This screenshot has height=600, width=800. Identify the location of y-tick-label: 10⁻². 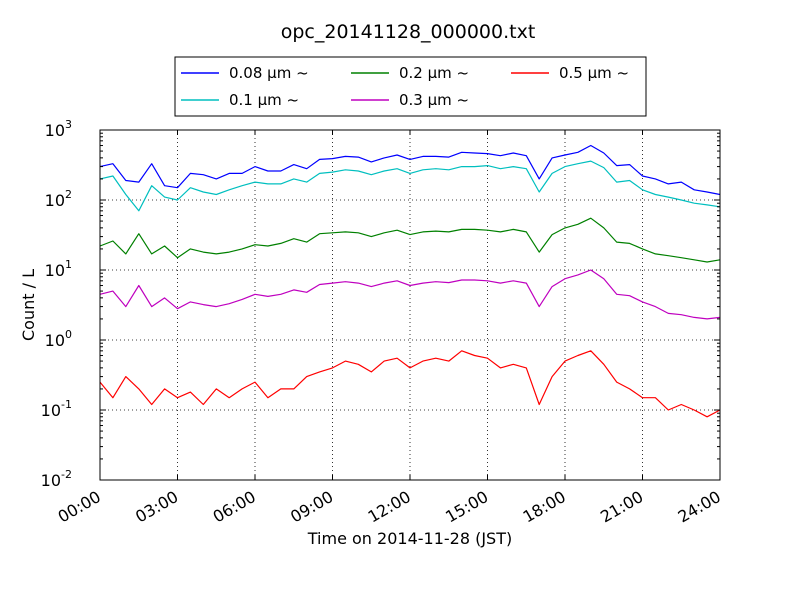
(56, 479).